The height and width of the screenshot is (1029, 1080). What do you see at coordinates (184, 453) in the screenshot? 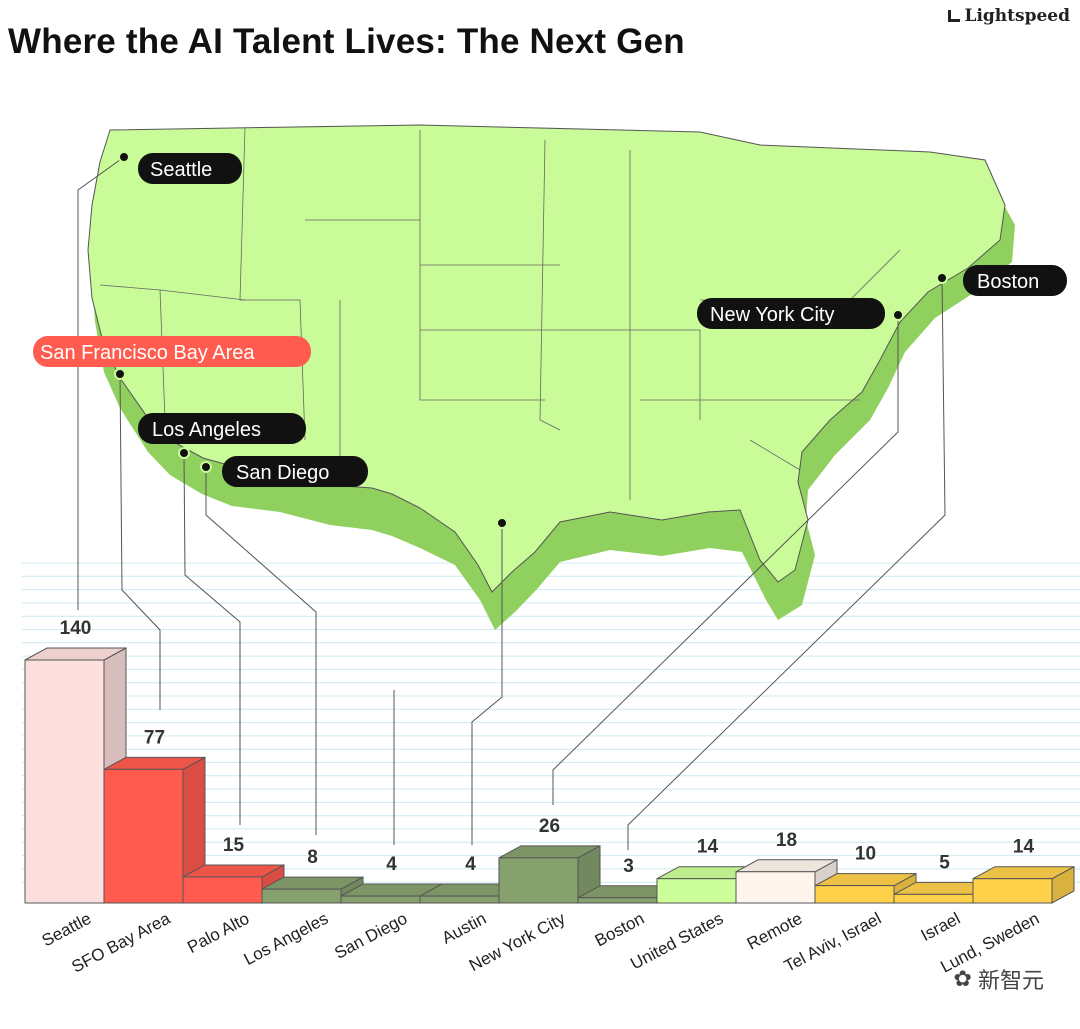
I see `la-dot` at bounding box center [184, 453].